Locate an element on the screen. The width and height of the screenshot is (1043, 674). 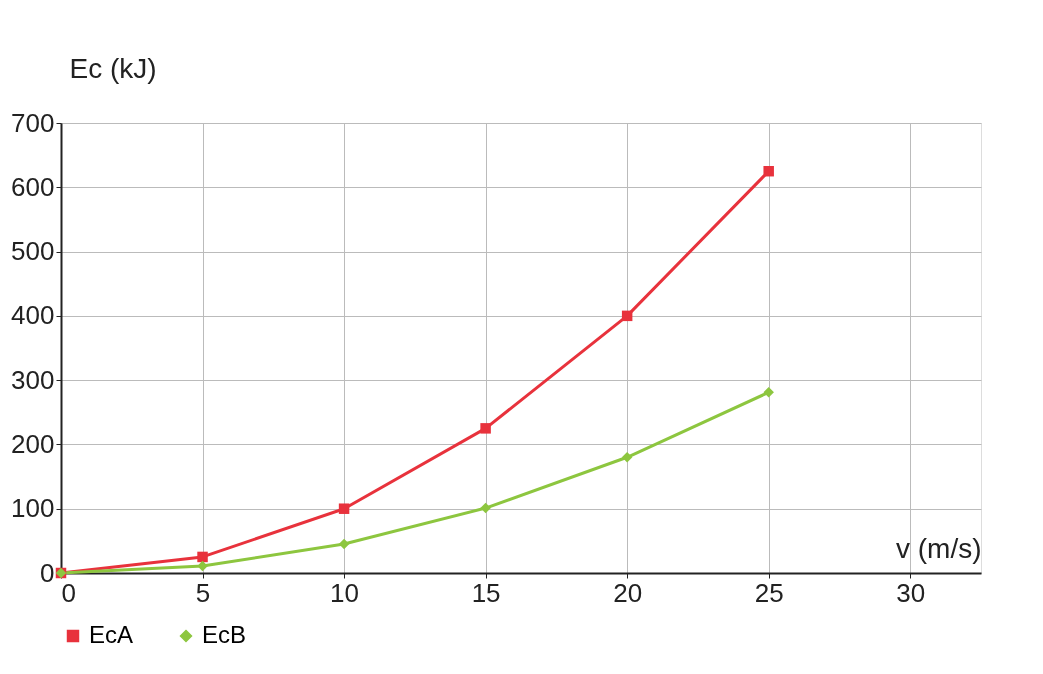
x-tick-label: 20 is located at coordinates (628, 592).